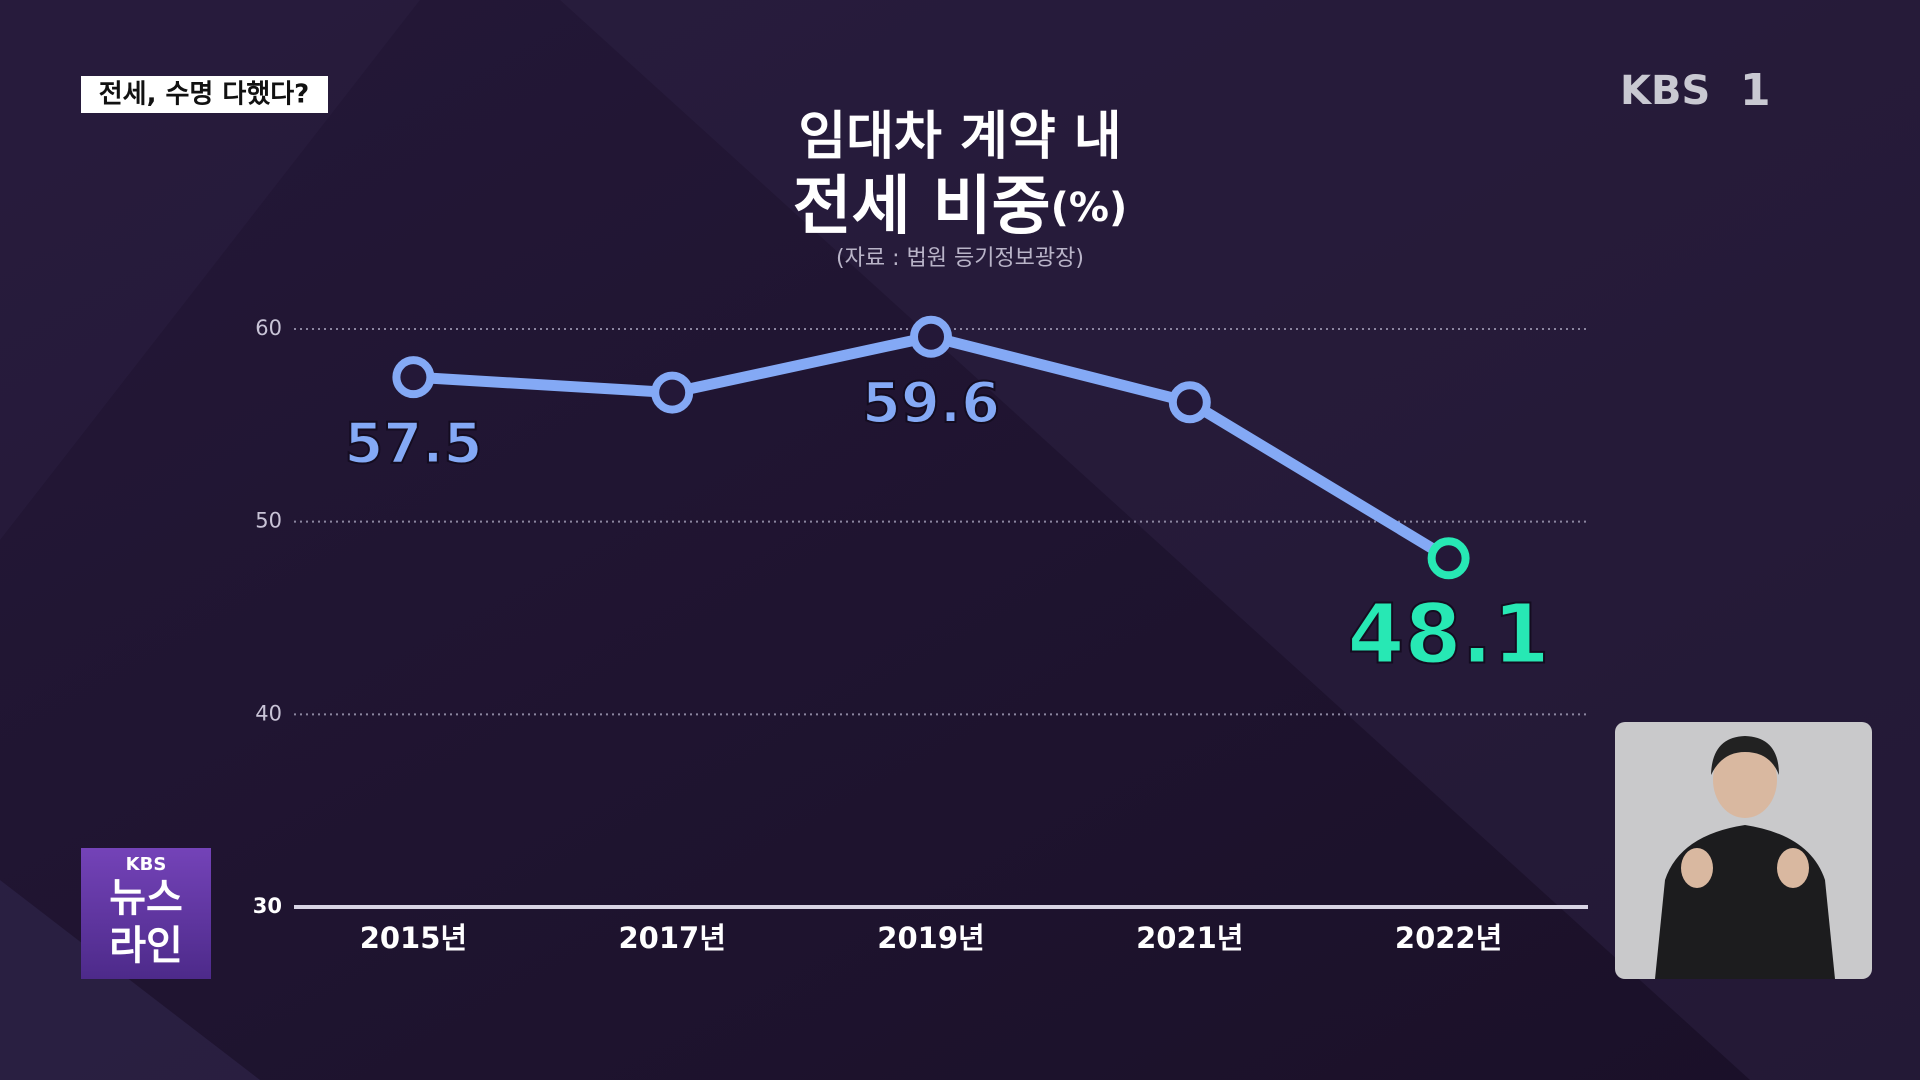 The height and width of the screenshot is (1080, 1920). I want to click on sign-language-inset, so click(1743, 850).